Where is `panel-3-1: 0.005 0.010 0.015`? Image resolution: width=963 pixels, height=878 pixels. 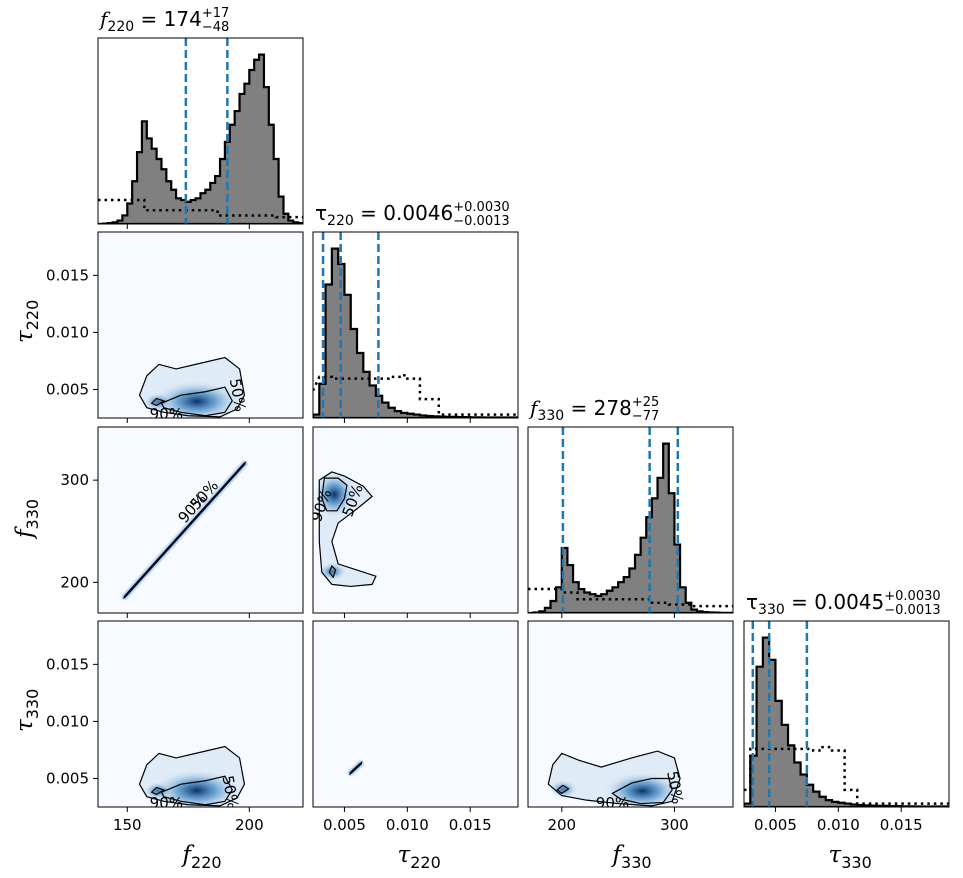 panel-3-1: 0.005 0.010 0.015 is located at coordinates (415, 727).